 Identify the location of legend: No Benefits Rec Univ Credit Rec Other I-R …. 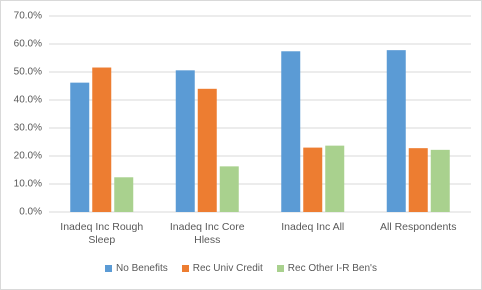
(241, 268).